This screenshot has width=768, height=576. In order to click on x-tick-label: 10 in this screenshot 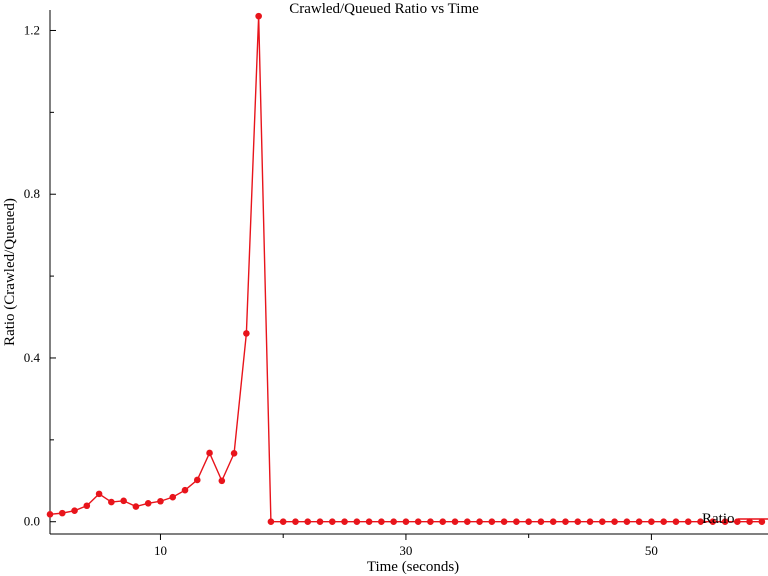, I will do `click(160, 550)`.